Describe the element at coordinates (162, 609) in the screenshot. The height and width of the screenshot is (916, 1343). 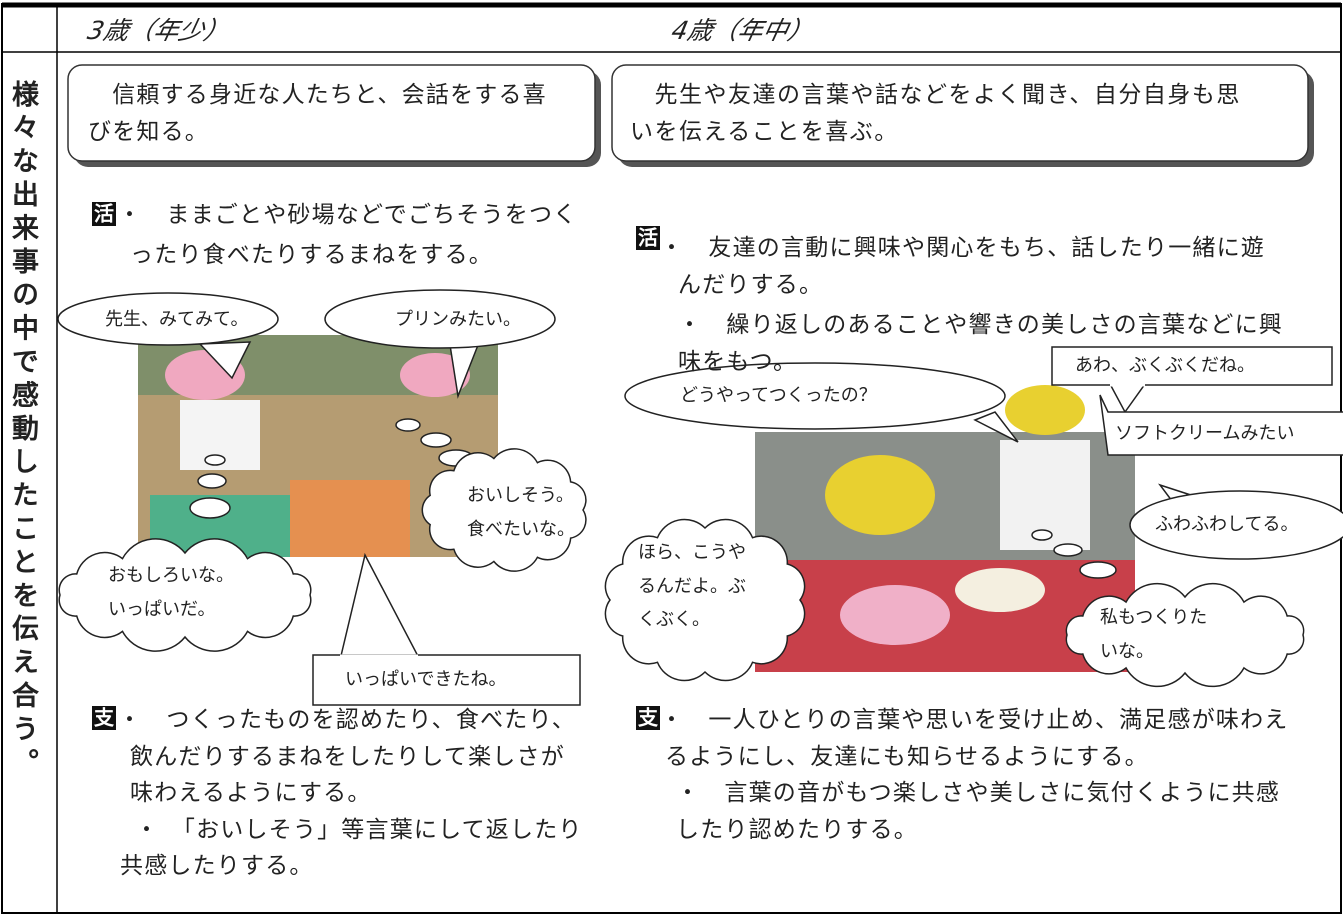
I see `bubble-text: いっぱいだ。` at that location.